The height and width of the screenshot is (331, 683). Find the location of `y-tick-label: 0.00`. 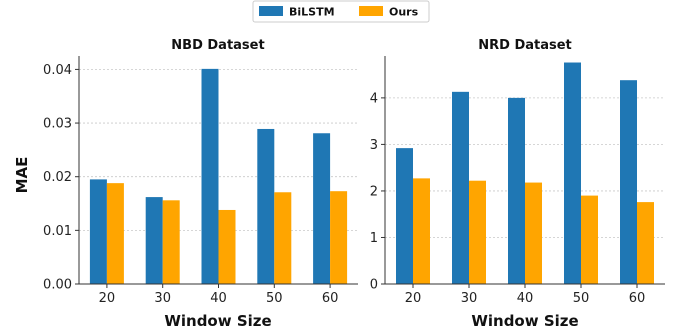

y-tick-label: 0.00 is located at coordinates (57, 285).